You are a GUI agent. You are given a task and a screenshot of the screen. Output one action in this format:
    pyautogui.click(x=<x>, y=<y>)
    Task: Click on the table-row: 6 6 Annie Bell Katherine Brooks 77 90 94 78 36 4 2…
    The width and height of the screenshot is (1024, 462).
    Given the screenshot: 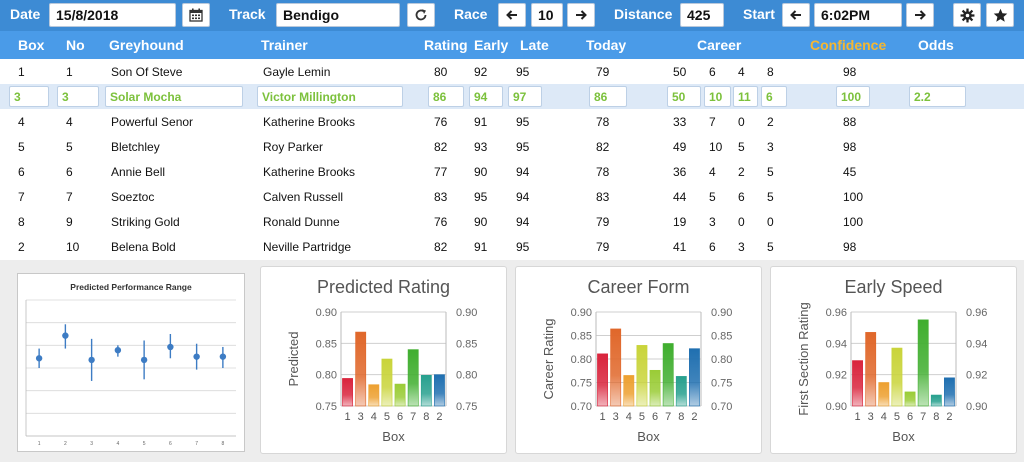 What is the action you would take?
    pyautogui.click(x=512, y=171)
    